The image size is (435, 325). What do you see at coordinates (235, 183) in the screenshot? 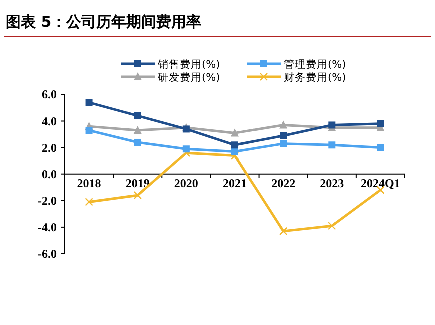
I see `x-tick-label: 2021` at bounding box center [235, 183].